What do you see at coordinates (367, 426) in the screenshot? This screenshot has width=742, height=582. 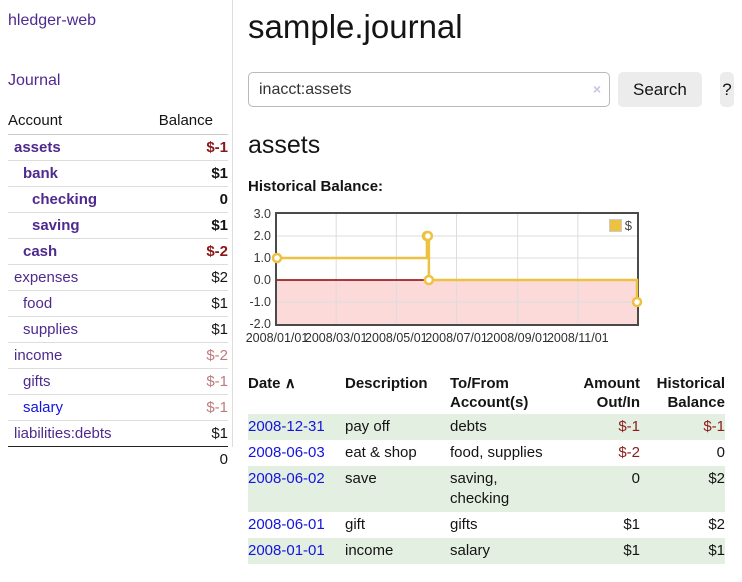 I see `transaction-description: pay off` at bounding box center [367, 426].